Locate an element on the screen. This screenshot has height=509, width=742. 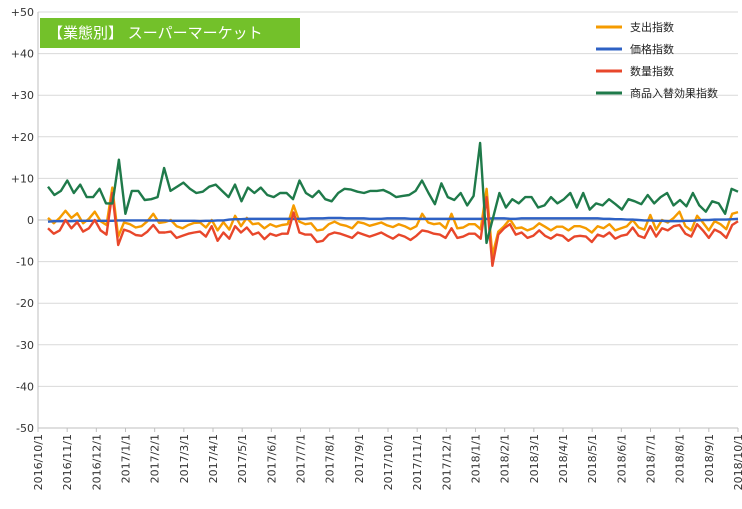
legend-label: 商品入替効果指数 is located at coordinates (674, 93).